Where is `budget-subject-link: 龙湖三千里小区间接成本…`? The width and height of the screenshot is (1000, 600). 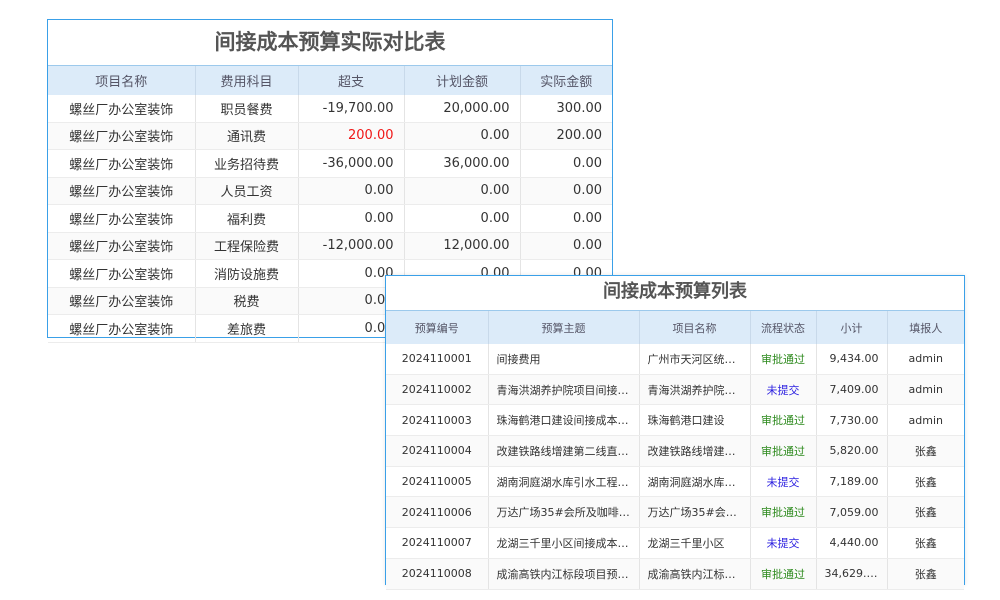
budget-subject-link: 龙湖三千里小区间接成本… is located at coordinates (564, 543).